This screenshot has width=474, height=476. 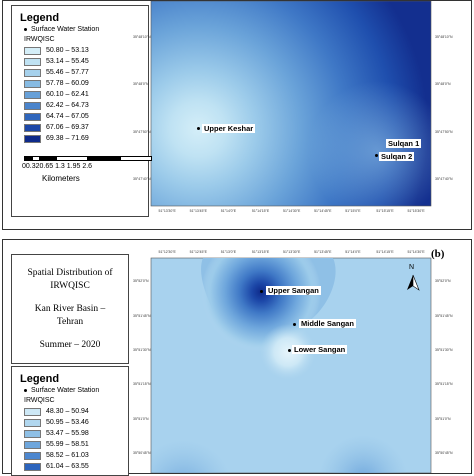 I want to click on legend-class-label: 67.06 – 69.37, so click(x=67, y=127).